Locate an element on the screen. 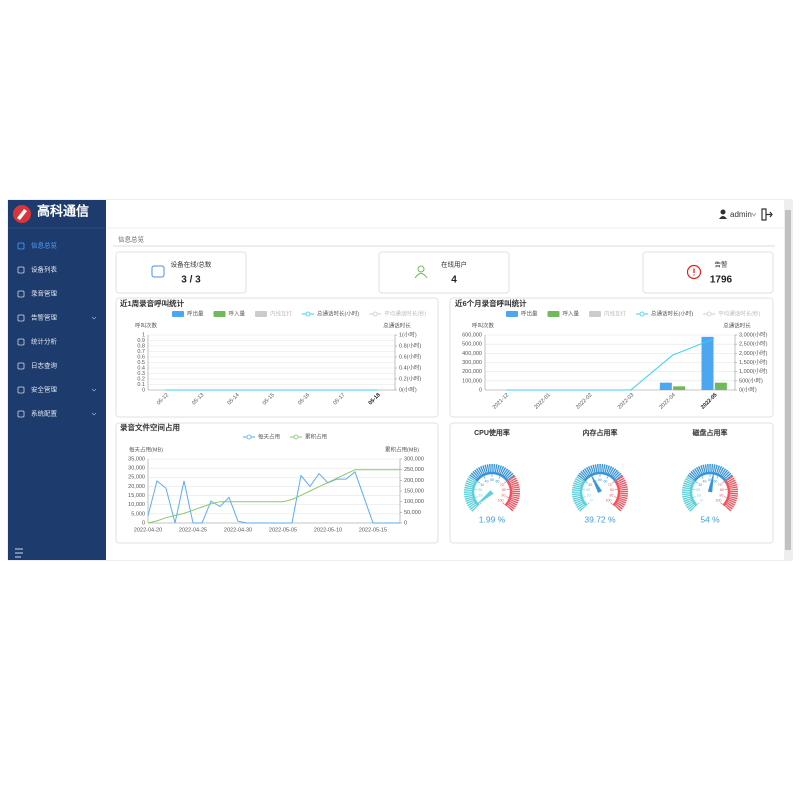 The image size is (800, 800). y-tick-label: 400,000 is located at coordinates (472, 354).